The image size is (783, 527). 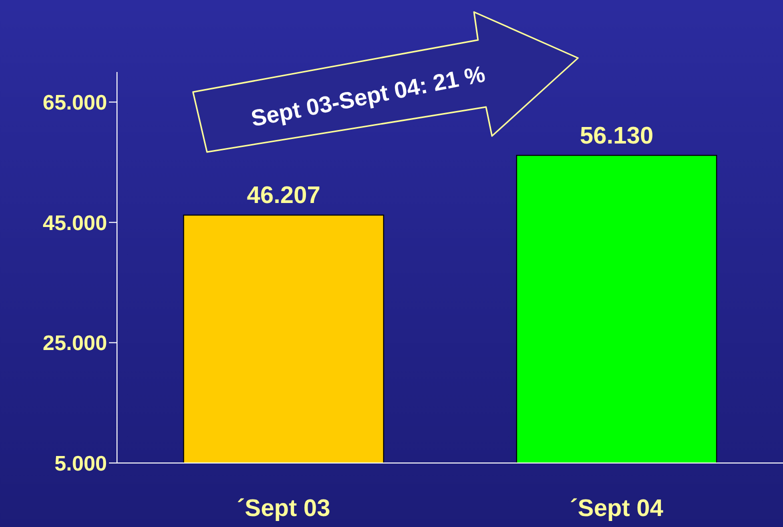 I want to click on x-tick-label: ´Sept 04, so click(x=617, y=508).